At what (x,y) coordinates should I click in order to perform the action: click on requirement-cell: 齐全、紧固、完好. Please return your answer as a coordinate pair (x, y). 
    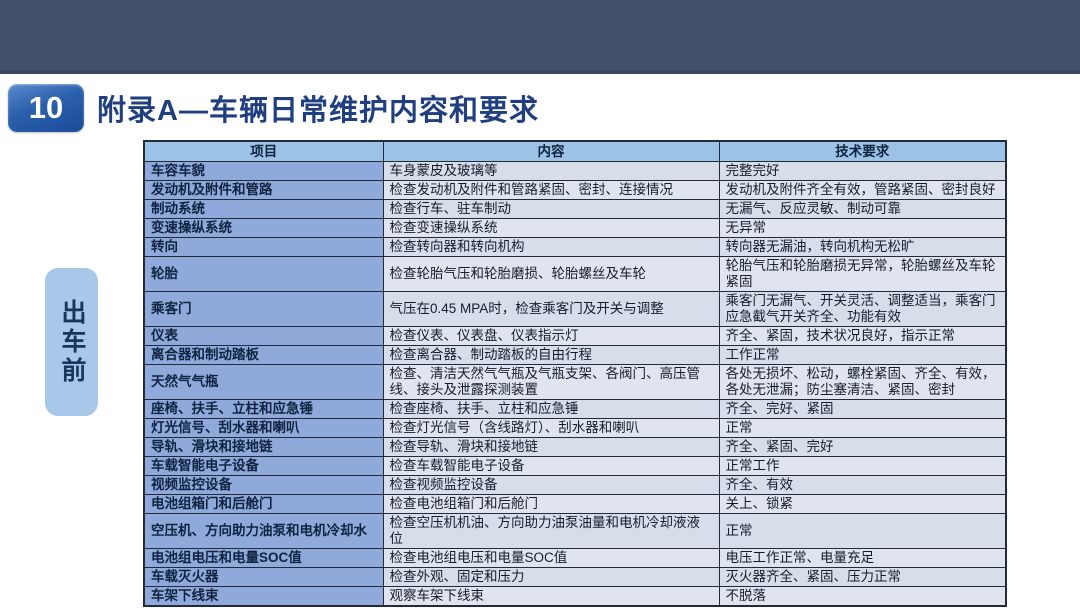
    Looking at the image, I should click on (862, 447).